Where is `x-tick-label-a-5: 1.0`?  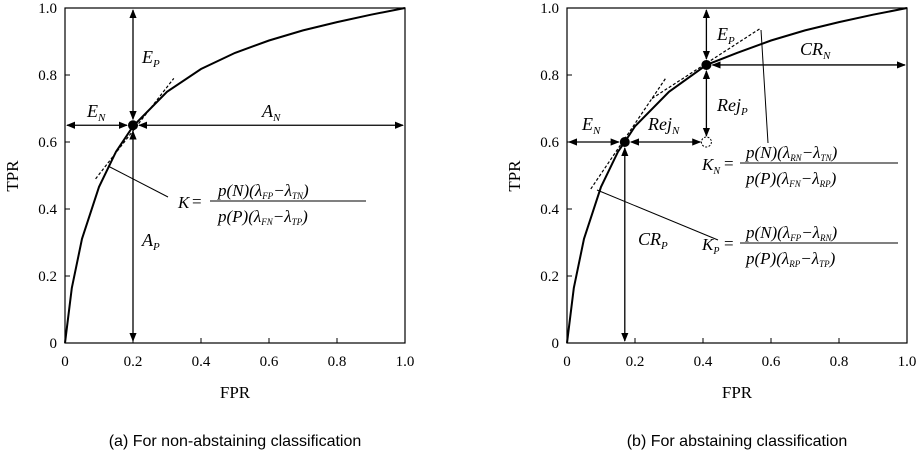 x-tick-label-a-5: 1.0 is located at coordinates (405, 362).